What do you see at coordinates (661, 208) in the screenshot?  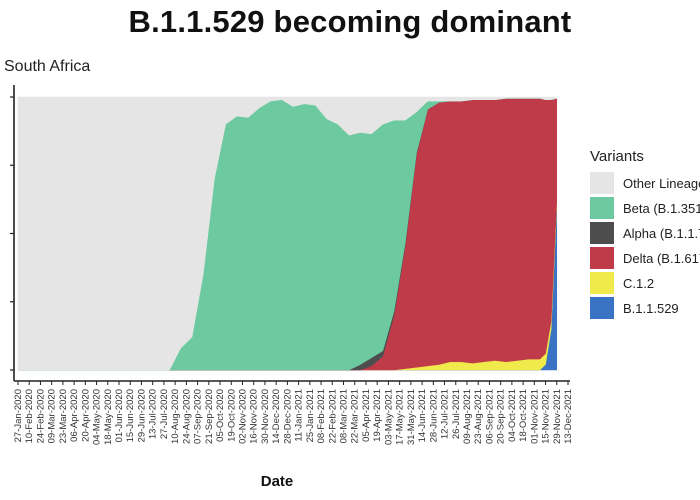 I see `legend-label-beta-b-1-351: Beta (B.1.351)` at bounding box center [661, 208].